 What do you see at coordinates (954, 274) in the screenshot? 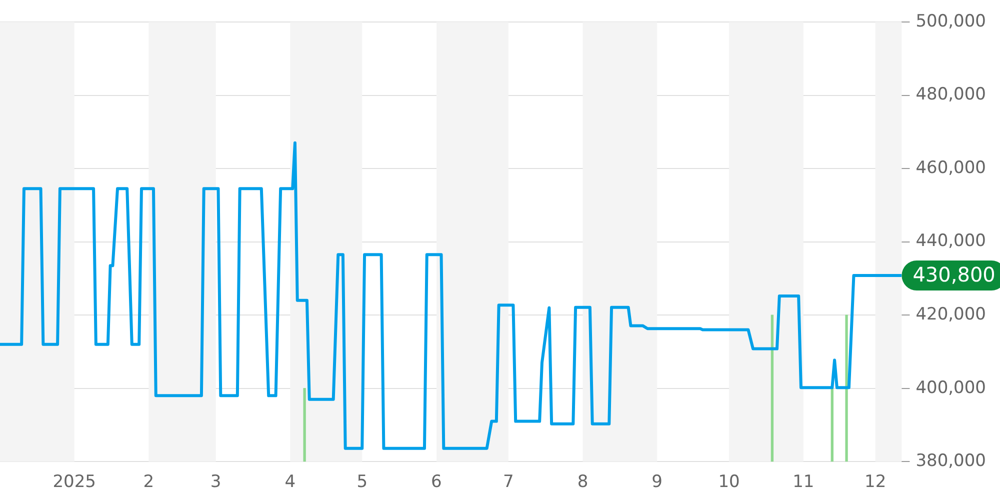
I see `annotation: 430,800` at bounding box center [954, 274].